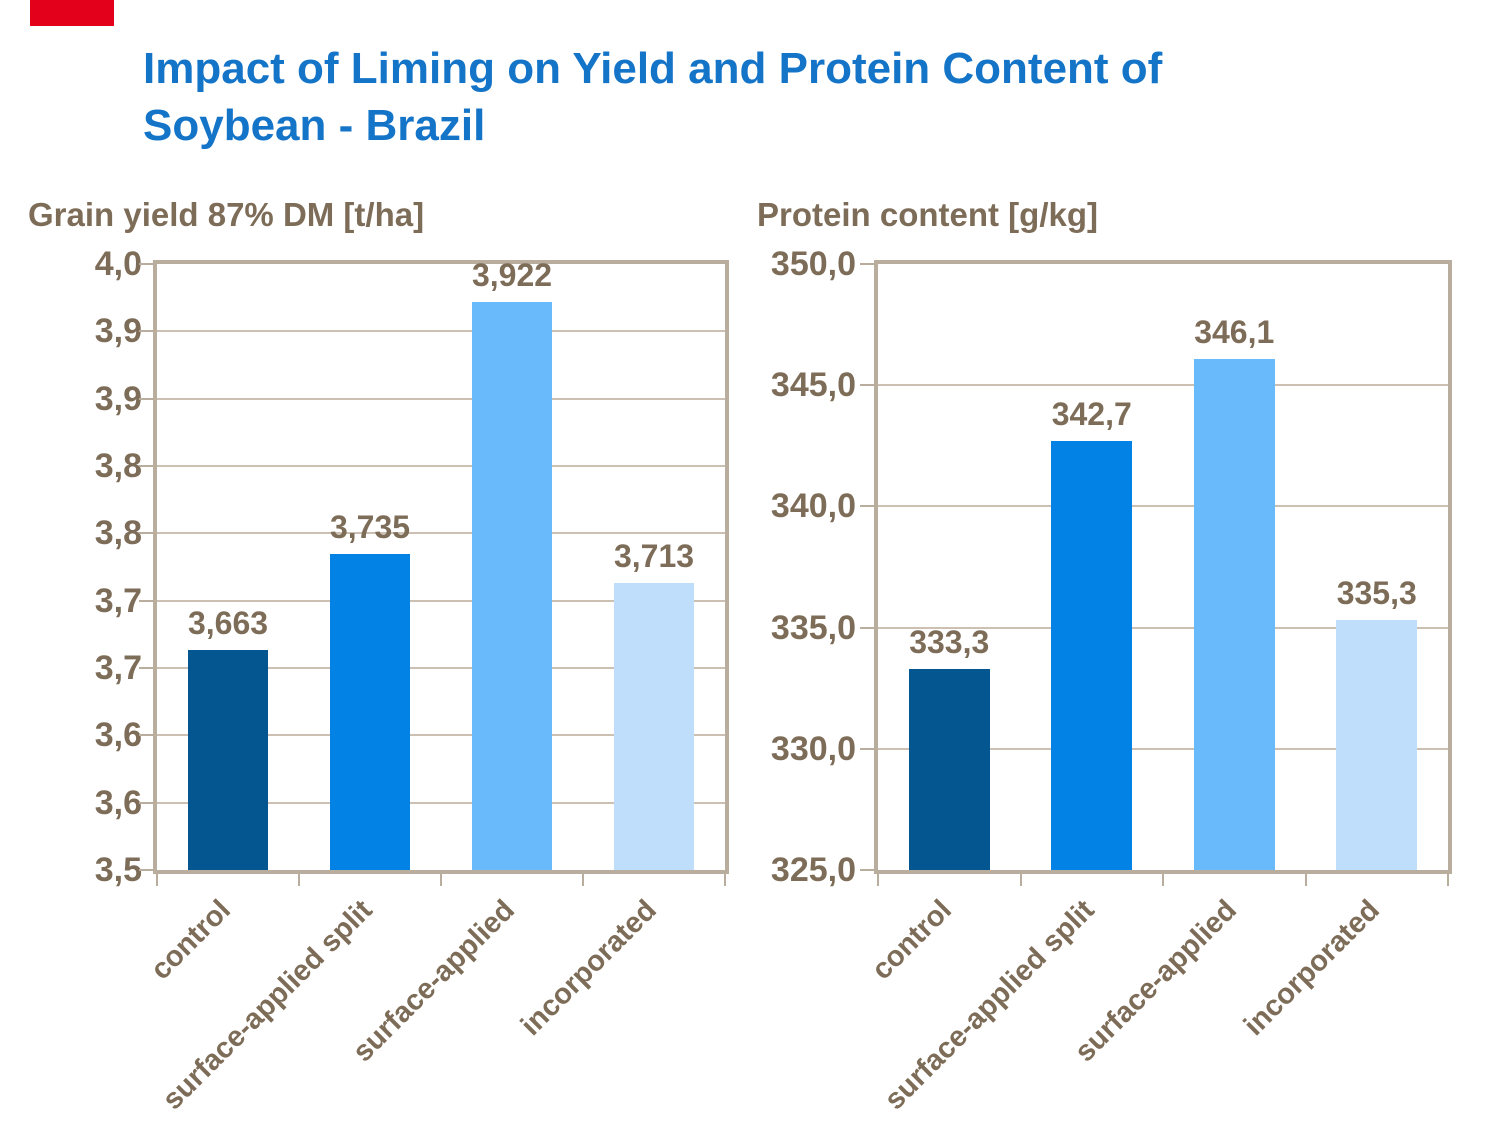 The width and height of the screenshot is (1500, 1125). Describe the element at coordinates (927, 214) in the screenshot. I see `protein-chart-title: Protein content [g/kg]` at that location.